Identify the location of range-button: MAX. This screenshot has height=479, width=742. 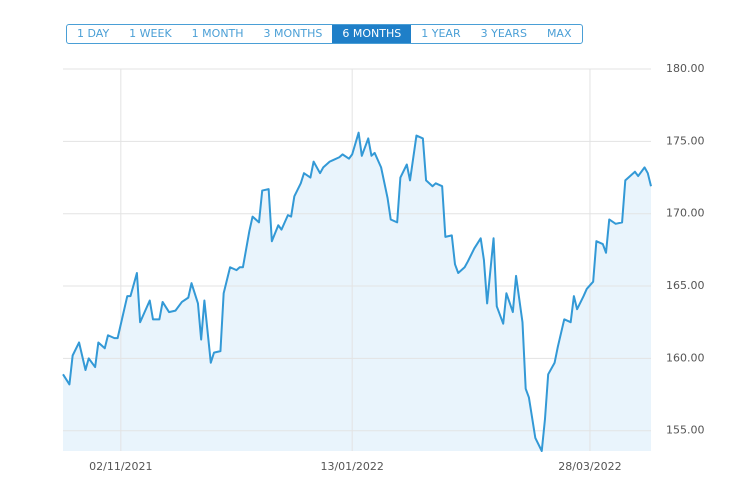
(559, 33).